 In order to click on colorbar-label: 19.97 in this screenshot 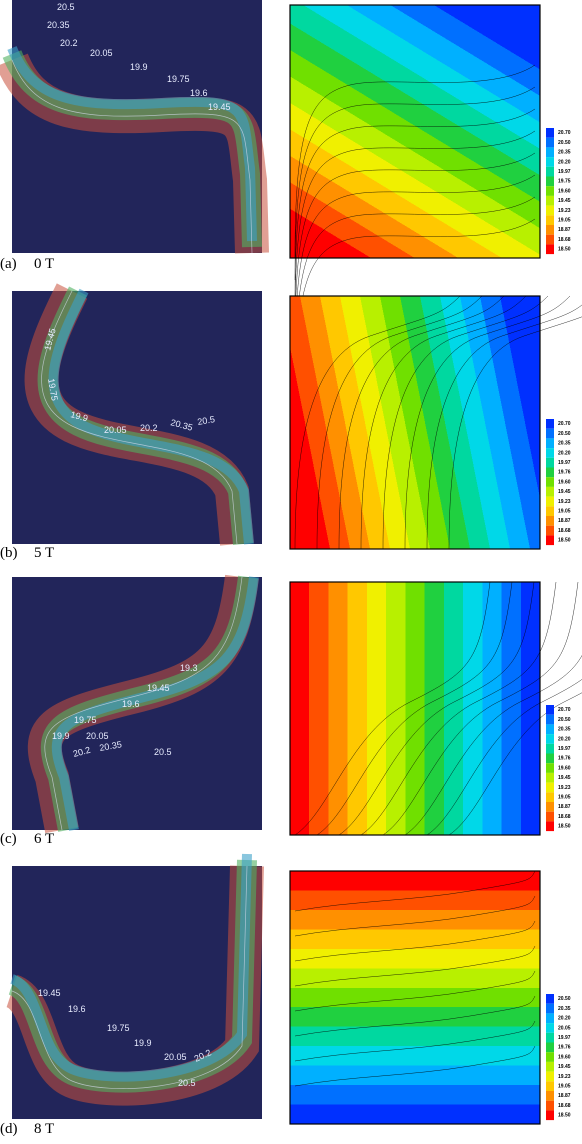, I will do `click(564, 1038)`.